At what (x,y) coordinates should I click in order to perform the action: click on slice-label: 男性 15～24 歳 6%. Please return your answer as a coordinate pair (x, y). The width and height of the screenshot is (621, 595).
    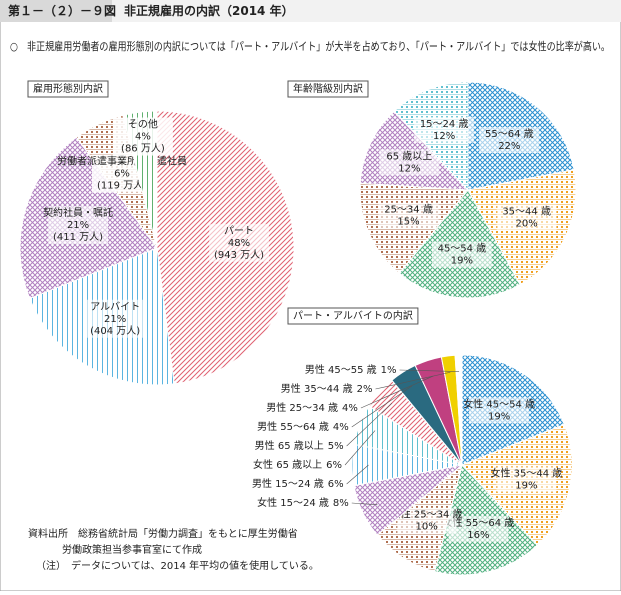
    Looking at the image, I should click on (298, 483).